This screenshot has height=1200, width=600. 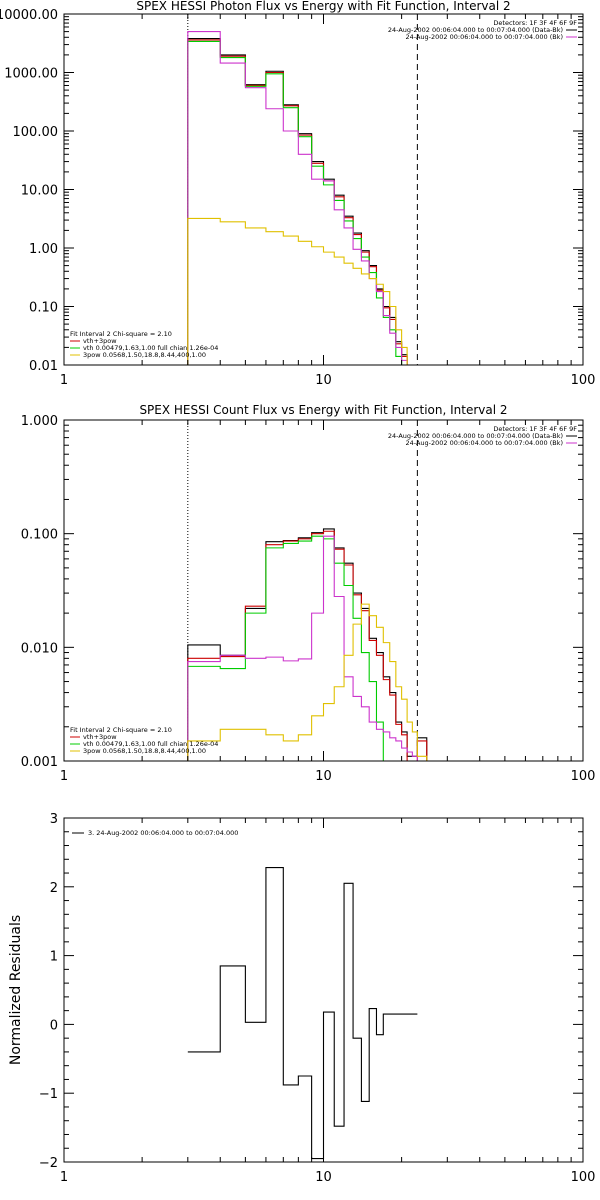 What do you see at coordinates (39, 535) in the screenshot?
I see `y-tick-label: 0.100` at bounding box center [39, 535].